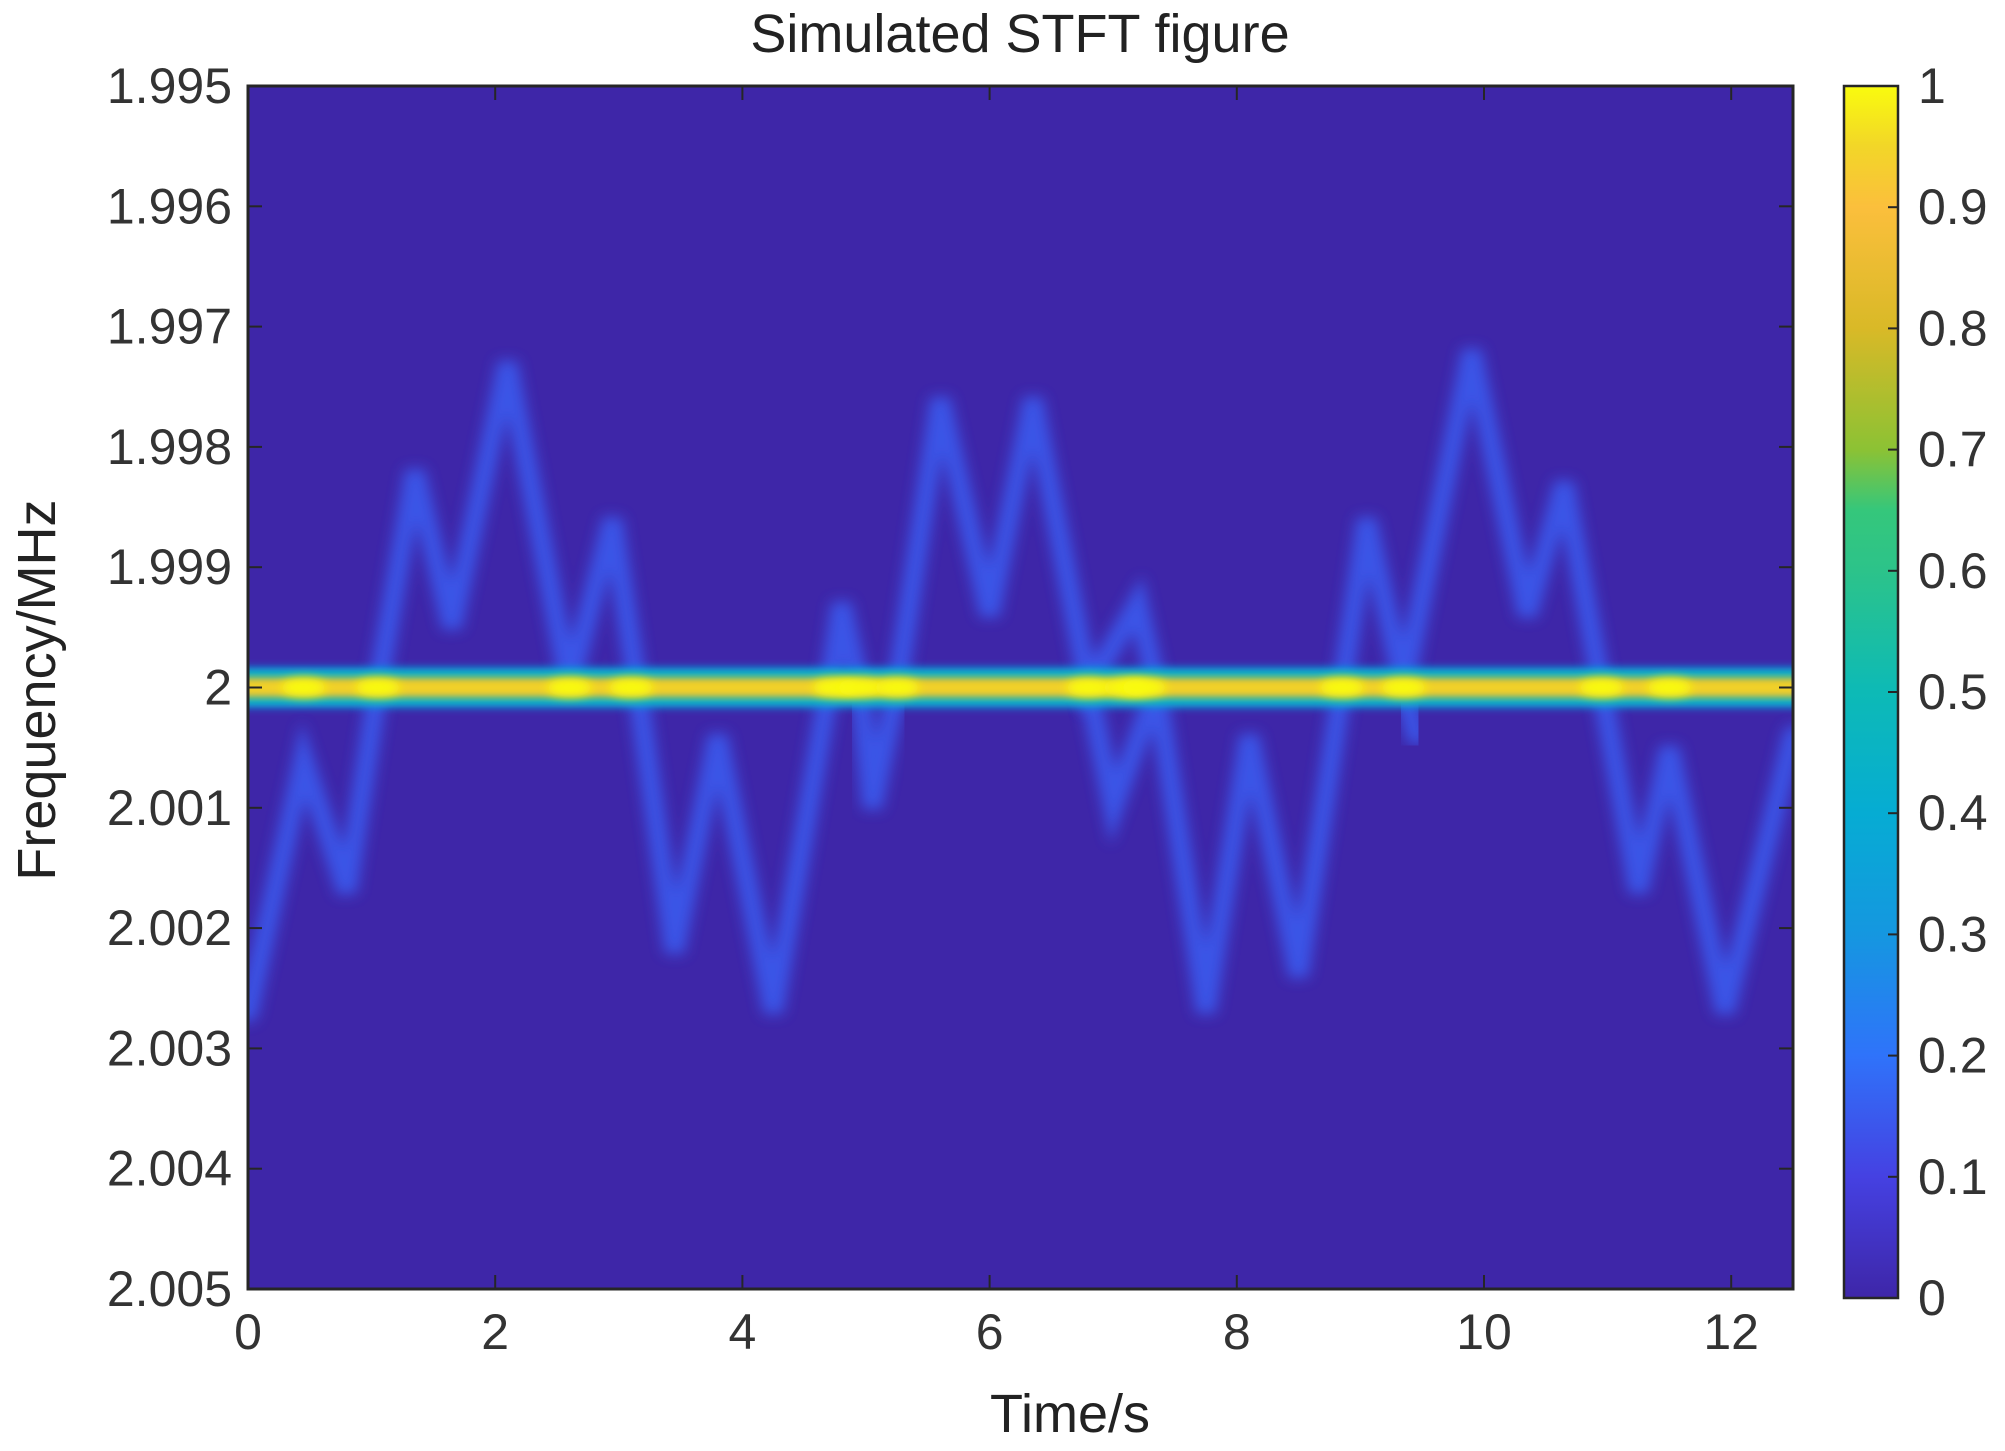 This screenshot has height=1451, width=2005. I want to click on x-tick-label: 12, so click(1731, 1332).